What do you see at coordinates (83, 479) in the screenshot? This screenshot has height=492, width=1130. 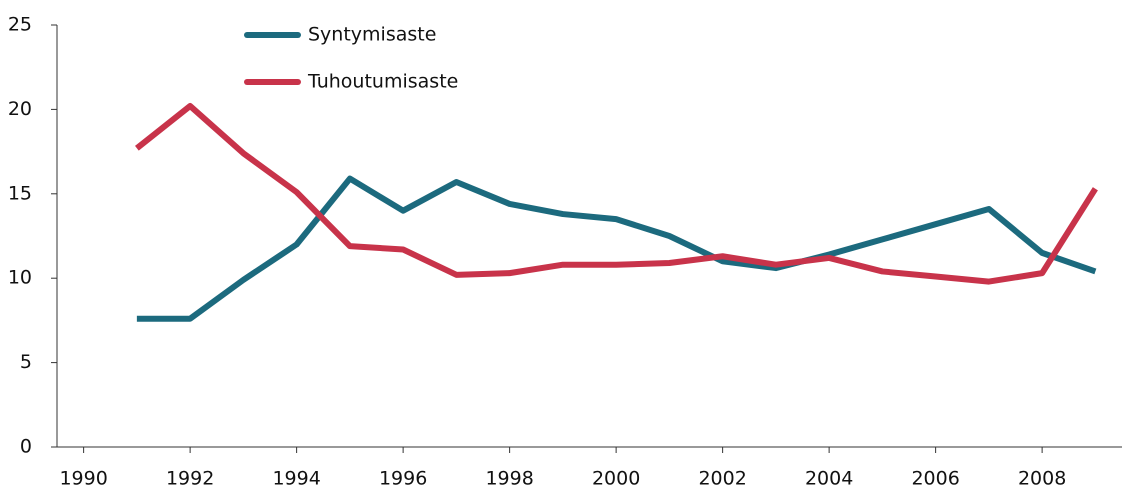 I see `x-tick-label: 1990` at bounding box center [83, 479].